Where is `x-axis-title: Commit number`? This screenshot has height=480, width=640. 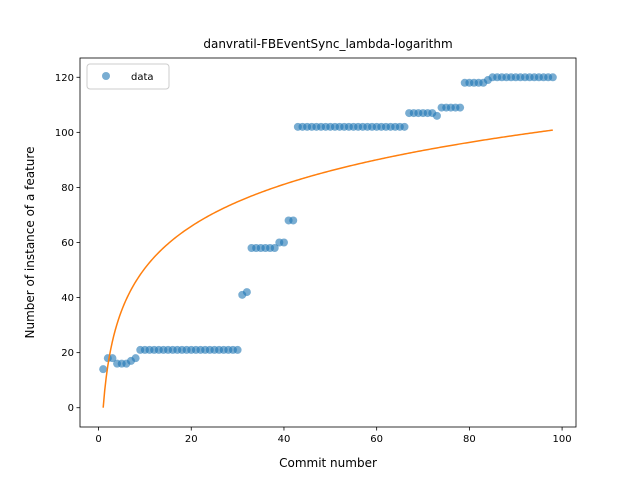
x-axis-title: Commit number is located at coordinates (328, 463).